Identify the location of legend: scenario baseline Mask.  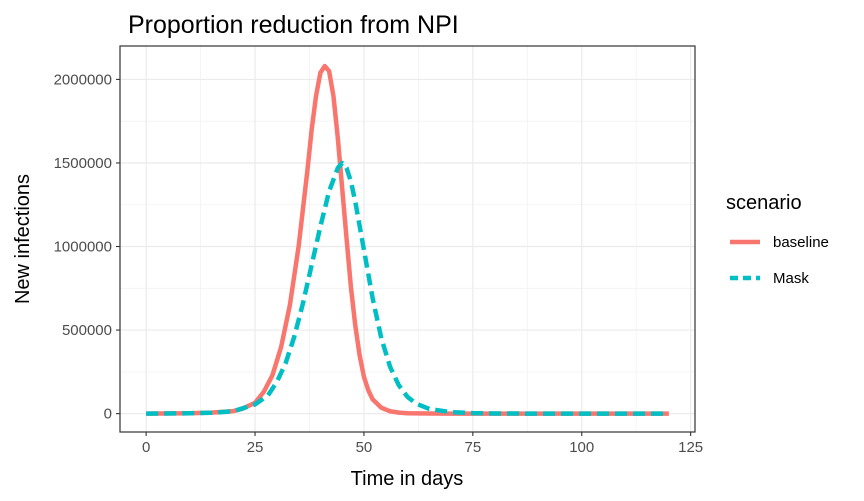
(777, 239).